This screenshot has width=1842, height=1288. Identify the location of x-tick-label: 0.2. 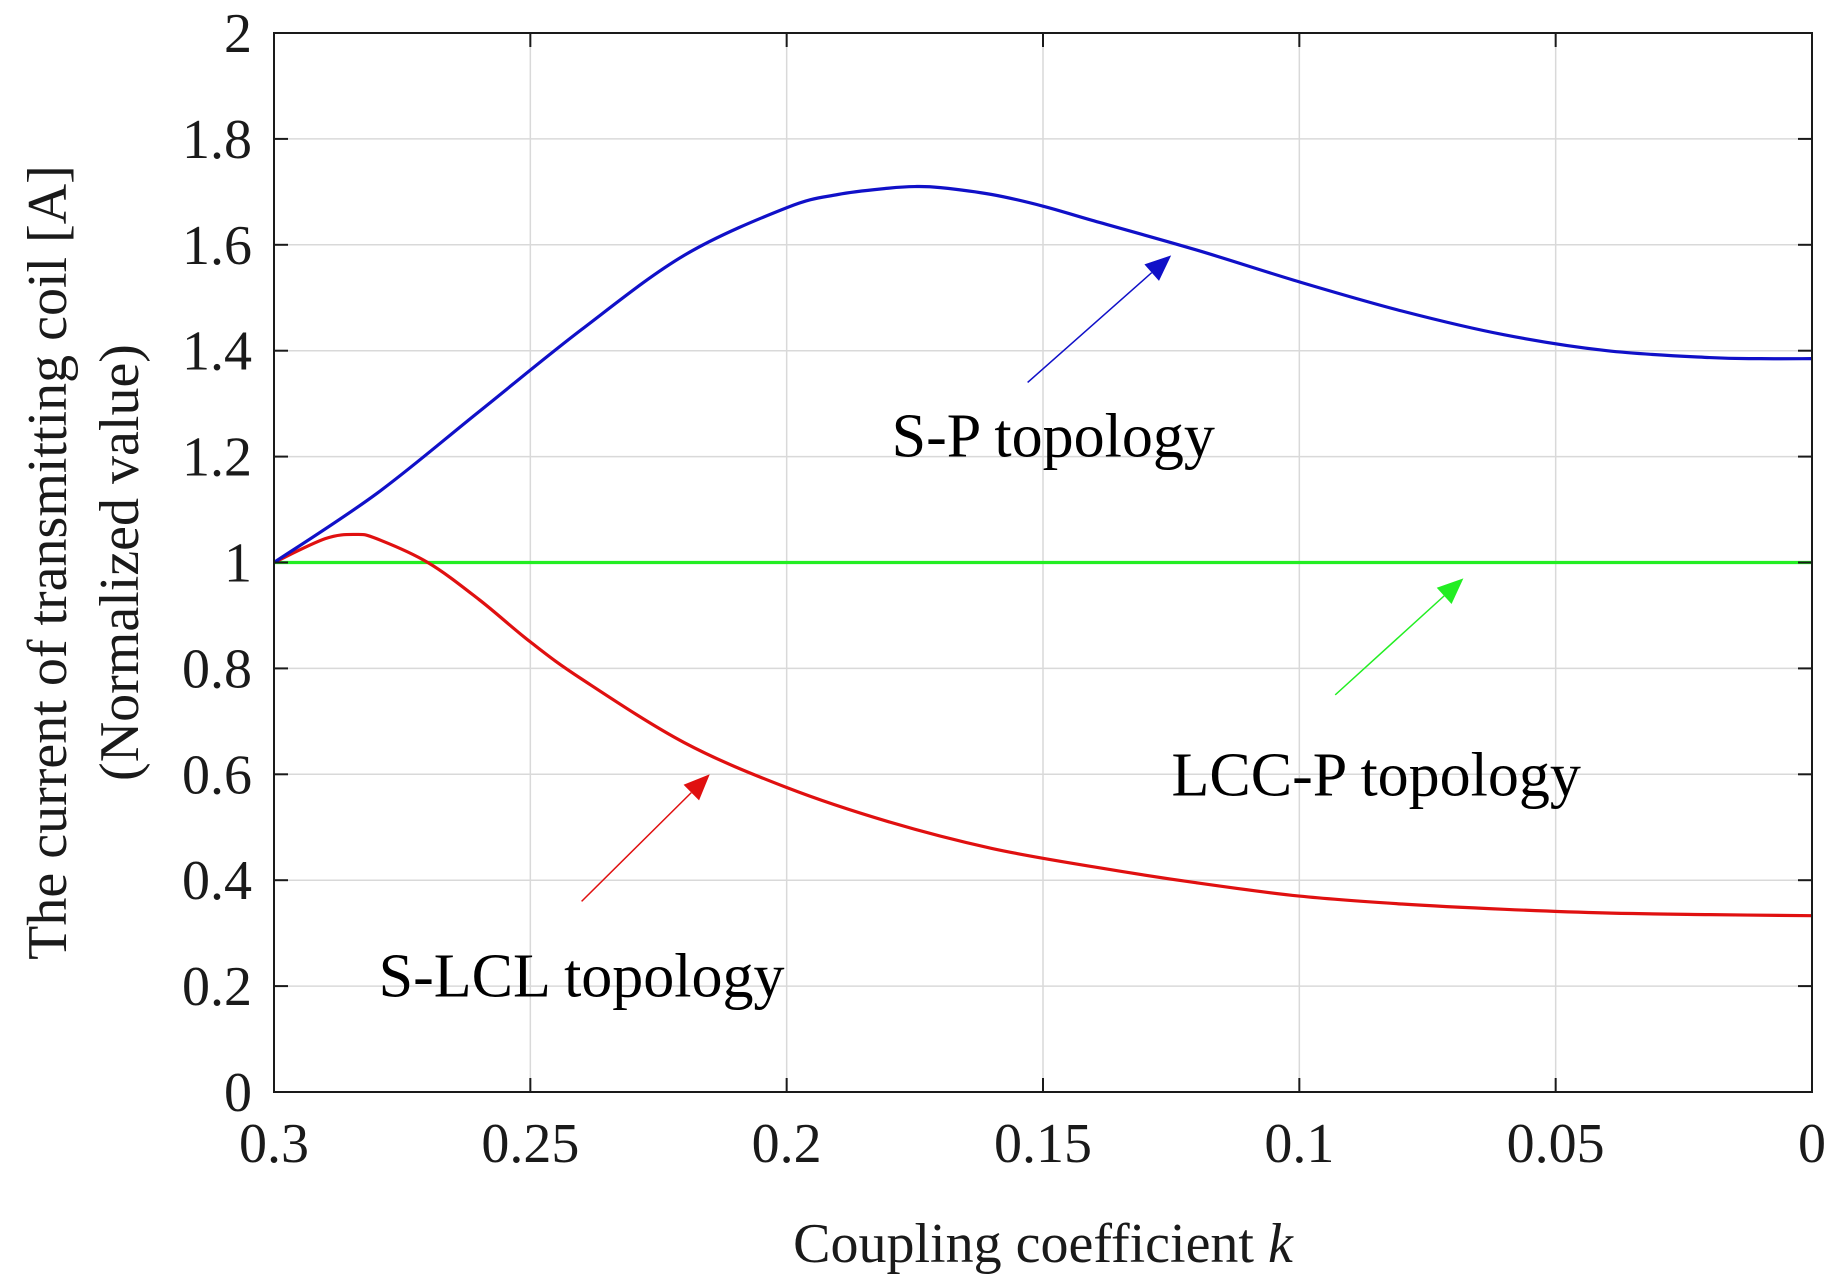
(787, 1144).